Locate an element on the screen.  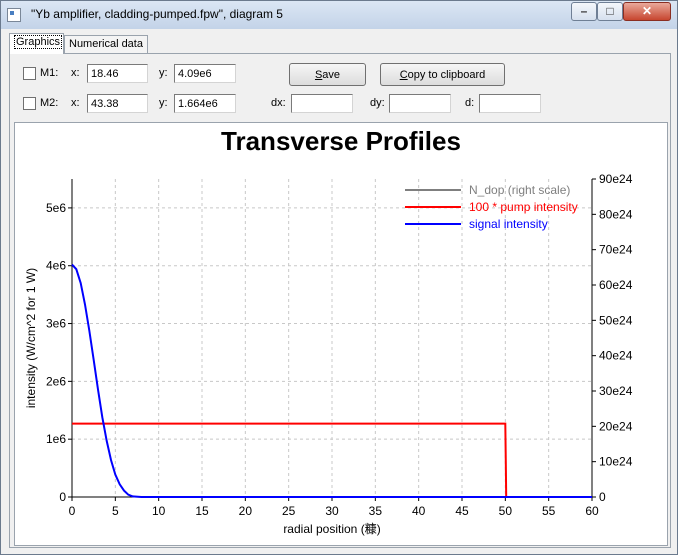
y-tick-label: 2e6 is located at coordinates (56, 381).